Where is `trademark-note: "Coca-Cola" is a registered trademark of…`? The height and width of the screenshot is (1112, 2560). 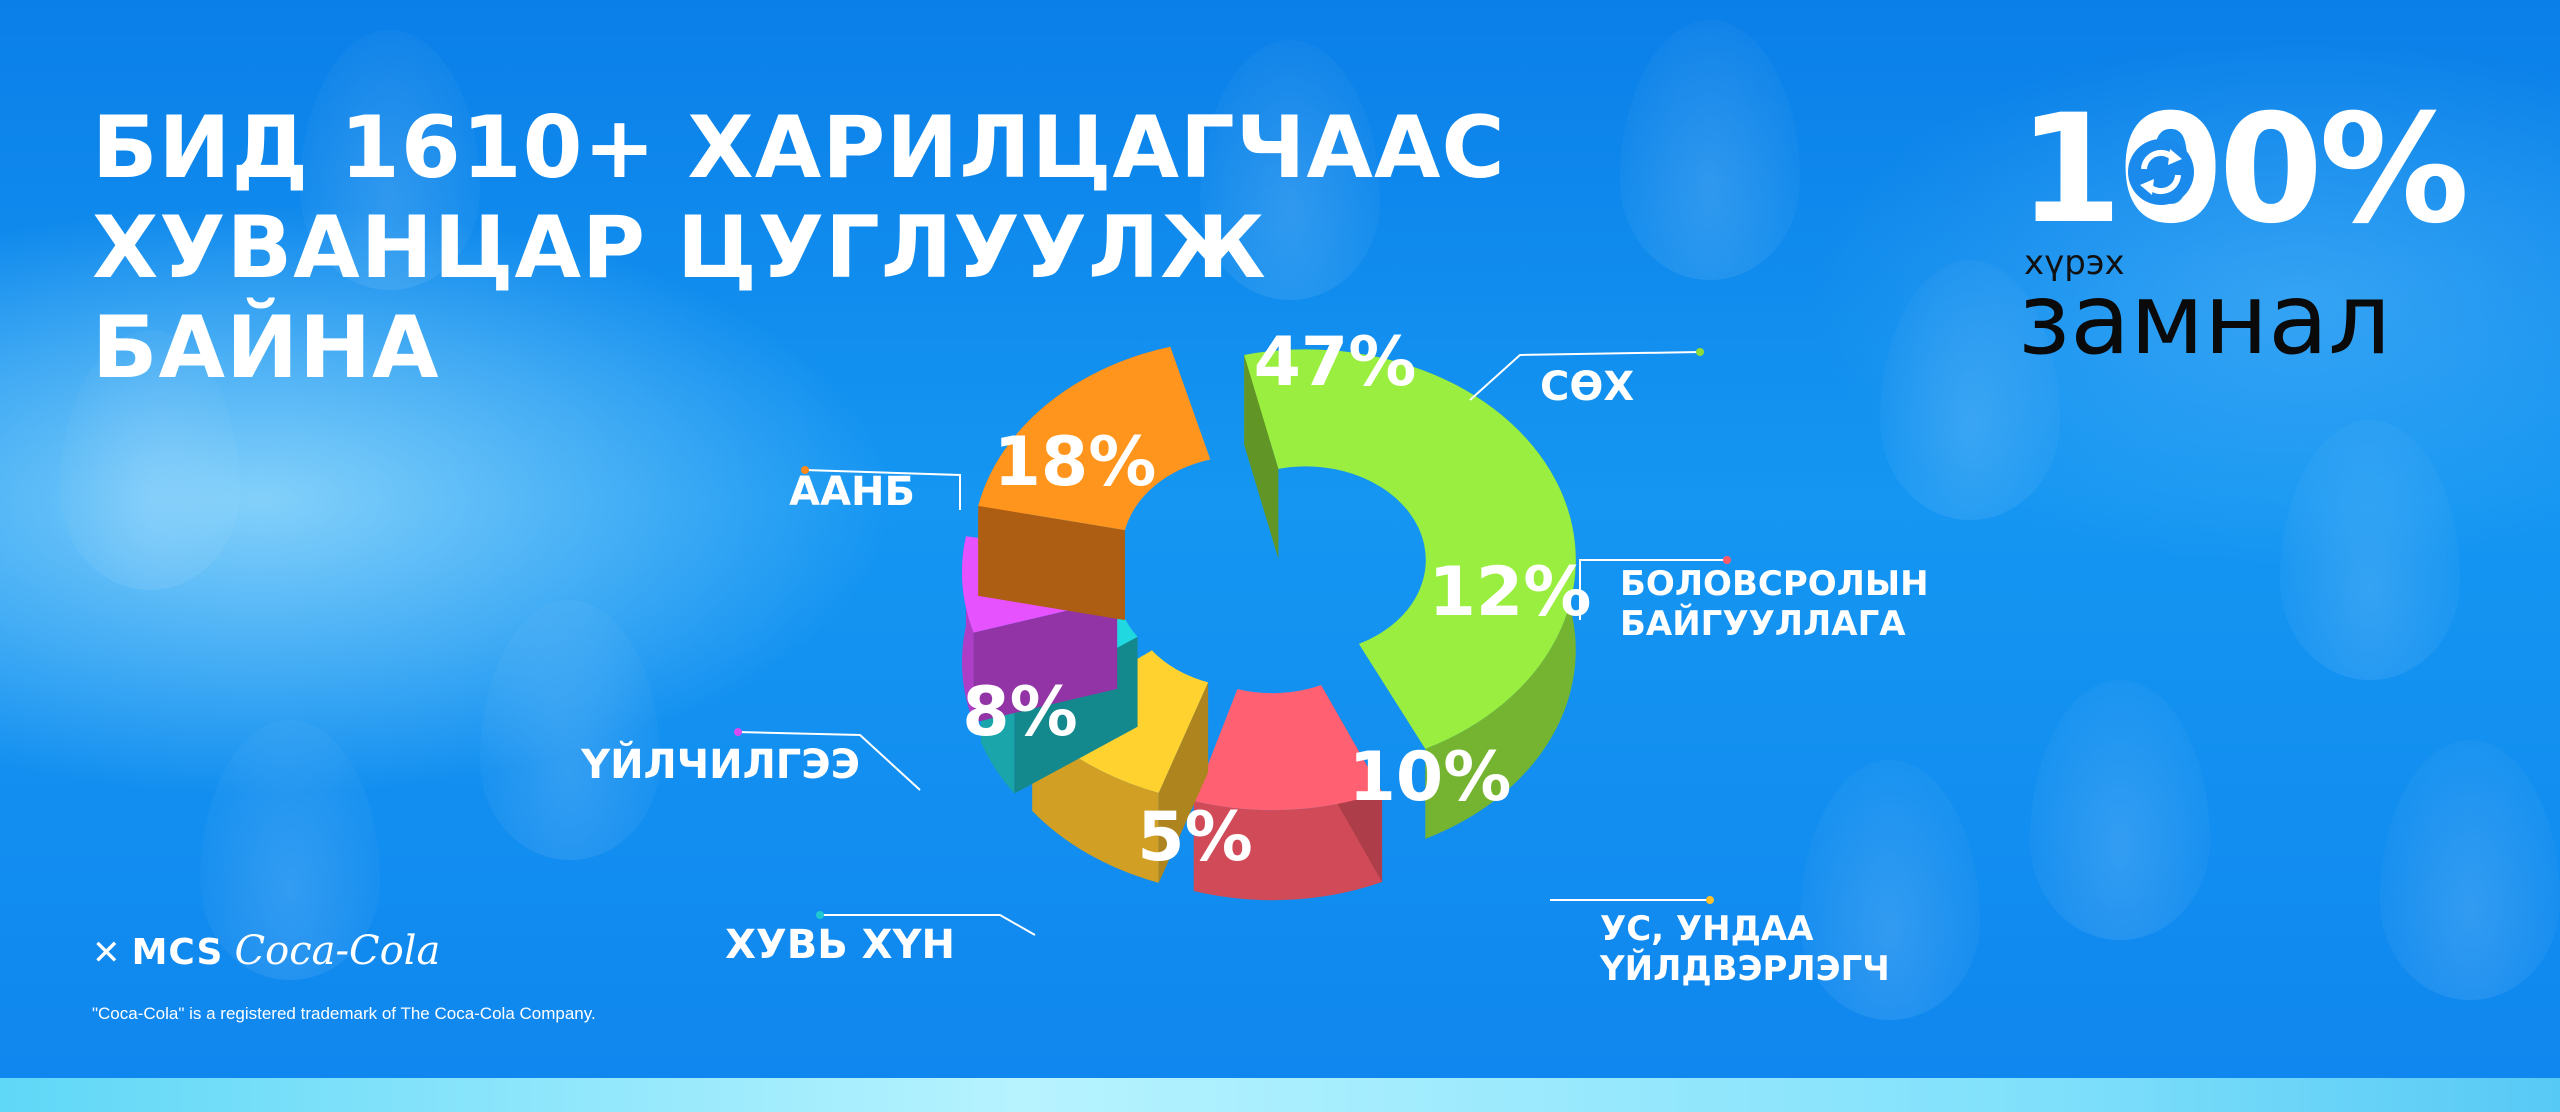
trademark-note: "Coca-Cola" is a registered trademark of… is located at coordinates (344, 1013).